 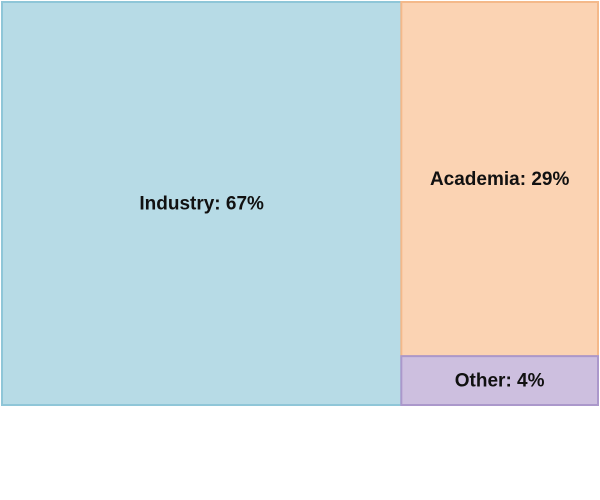 I want to click on tile-industry-label: Industry: 67%, so click(x=201, y=204).